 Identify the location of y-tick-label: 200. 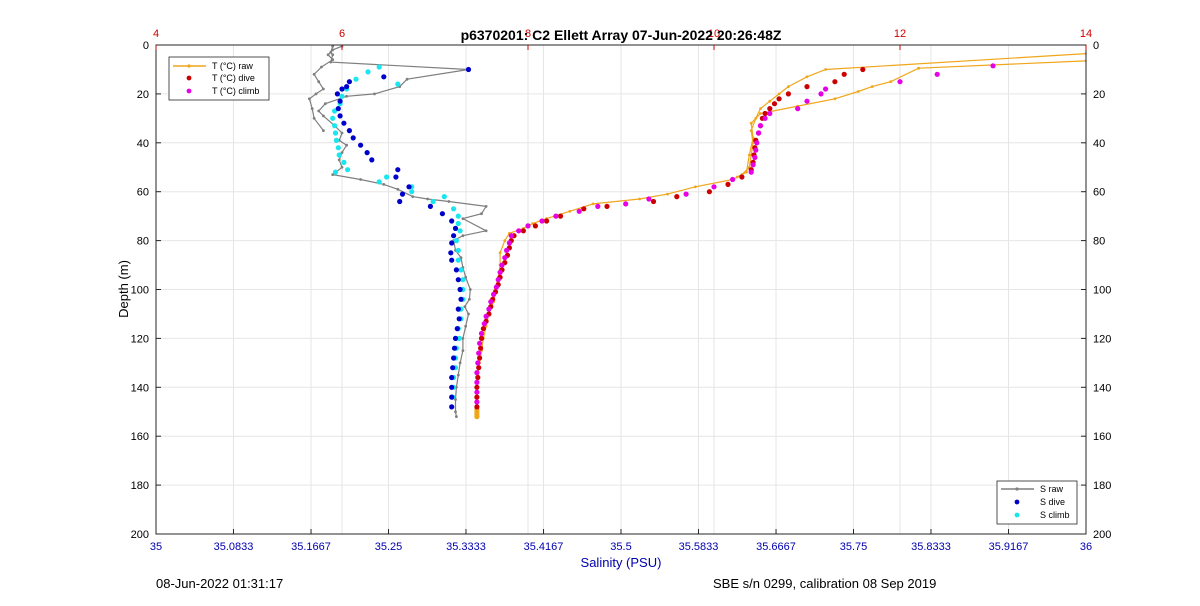
(140, 535).